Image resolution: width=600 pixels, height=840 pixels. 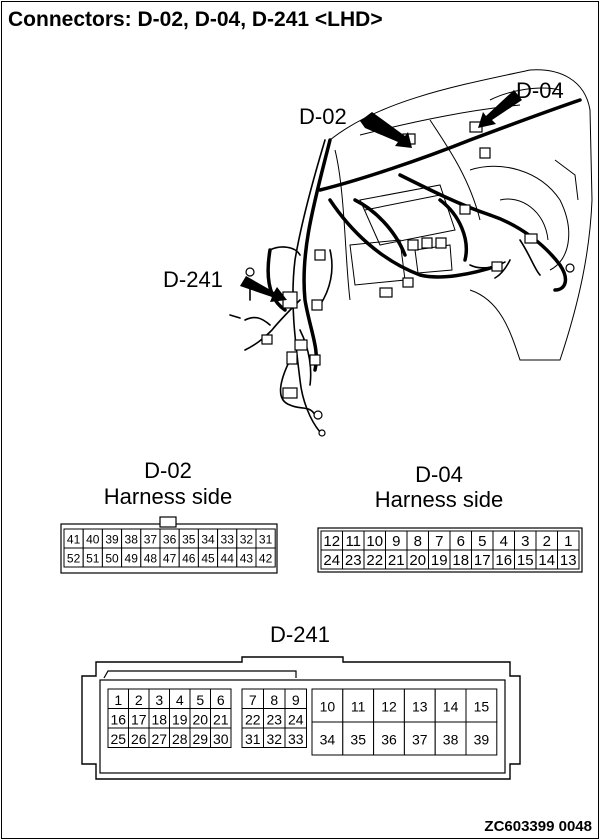 I want to click on figure-code: ZC603399 0048, so click(x=538, y=826).